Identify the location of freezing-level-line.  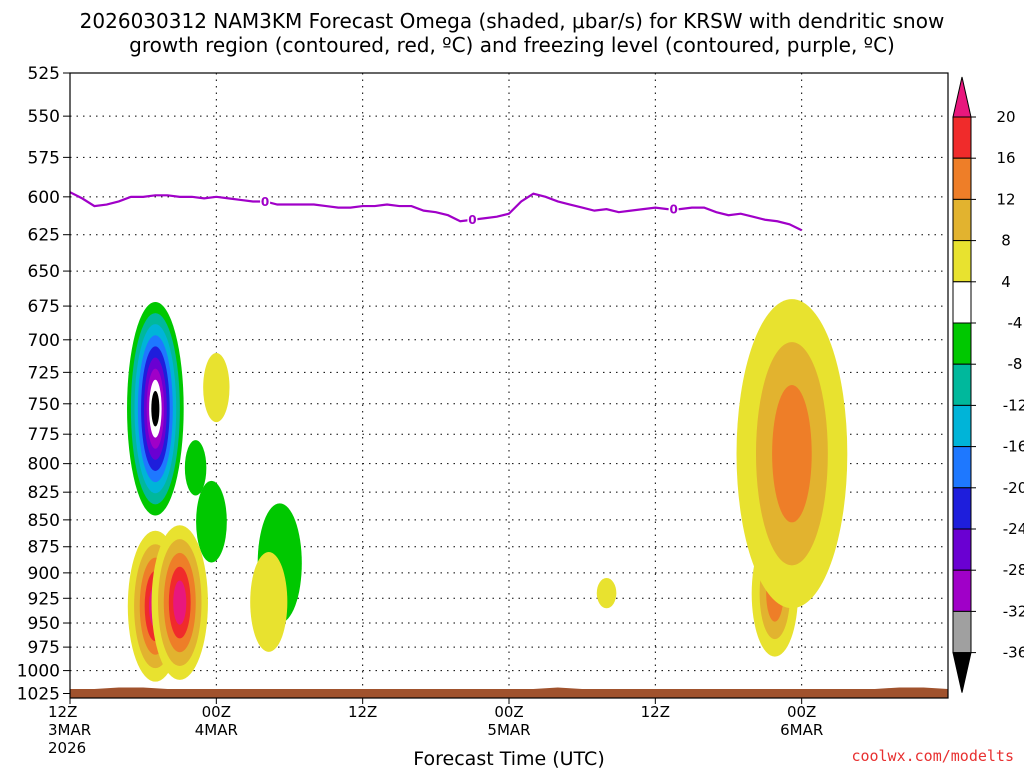
(436, 211).